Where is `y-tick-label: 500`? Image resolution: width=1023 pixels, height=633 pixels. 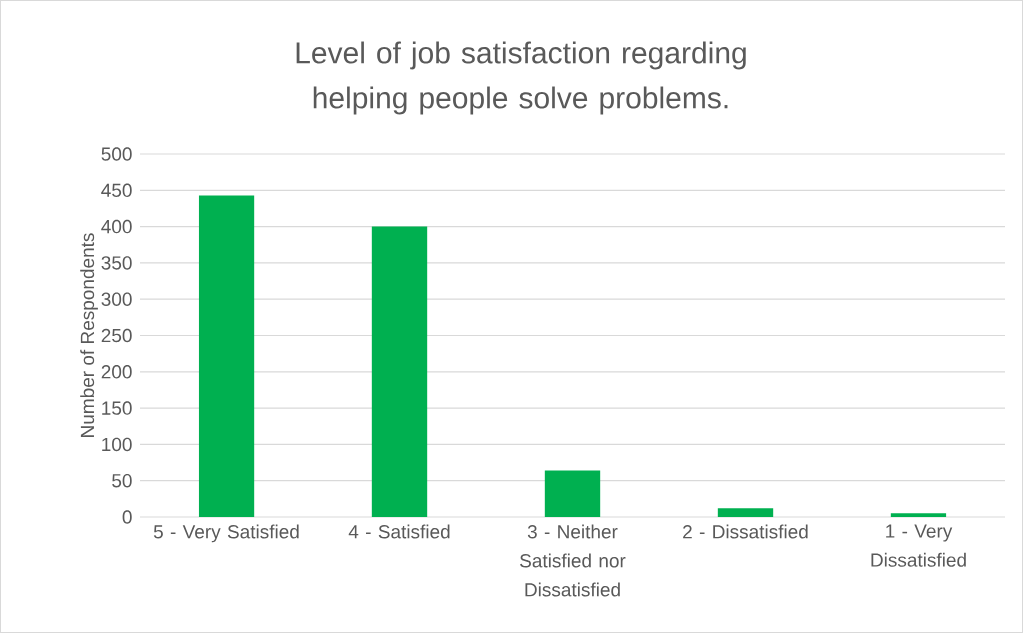
y-tick-label: 500 is located at coordinates (116, 154).